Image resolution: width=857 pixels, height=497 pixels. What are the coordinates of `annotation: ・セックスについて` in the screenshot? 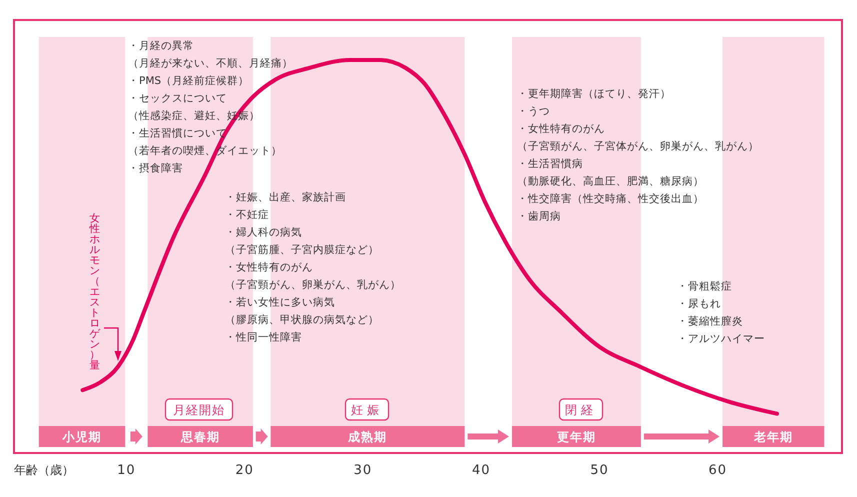 It's located at (177, 98).